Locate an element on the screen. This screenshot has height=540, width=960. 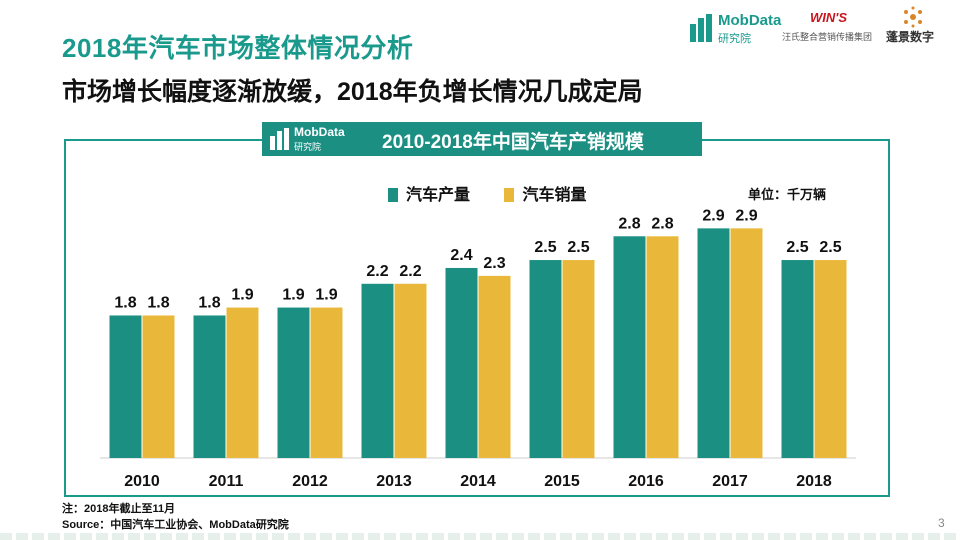
data-label-production-2013: 2.2 is located at coordinates (377, 271).